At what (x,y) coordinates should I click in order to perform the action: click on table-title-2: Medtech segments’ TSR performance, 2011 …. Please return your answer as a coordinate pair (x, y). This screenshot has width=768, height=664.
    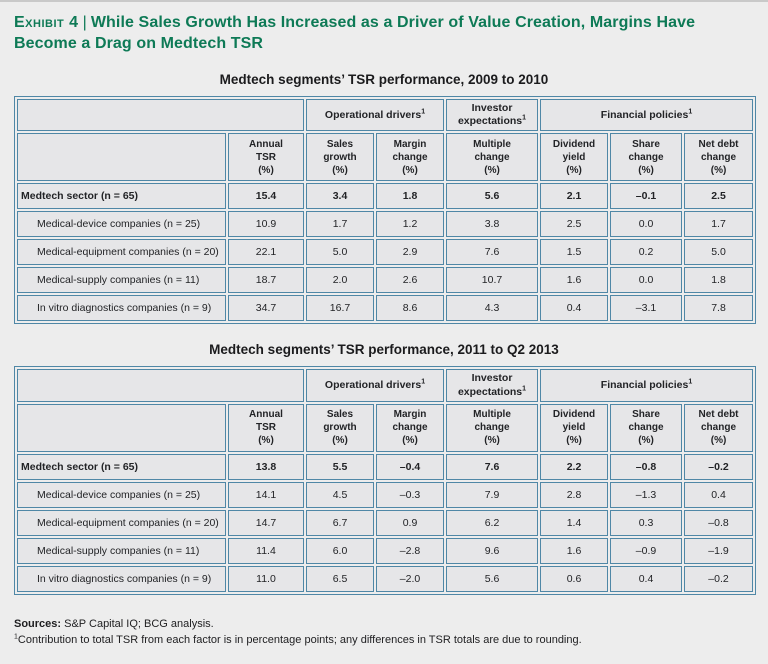
    Looking at the image, I should click on (384, 350).